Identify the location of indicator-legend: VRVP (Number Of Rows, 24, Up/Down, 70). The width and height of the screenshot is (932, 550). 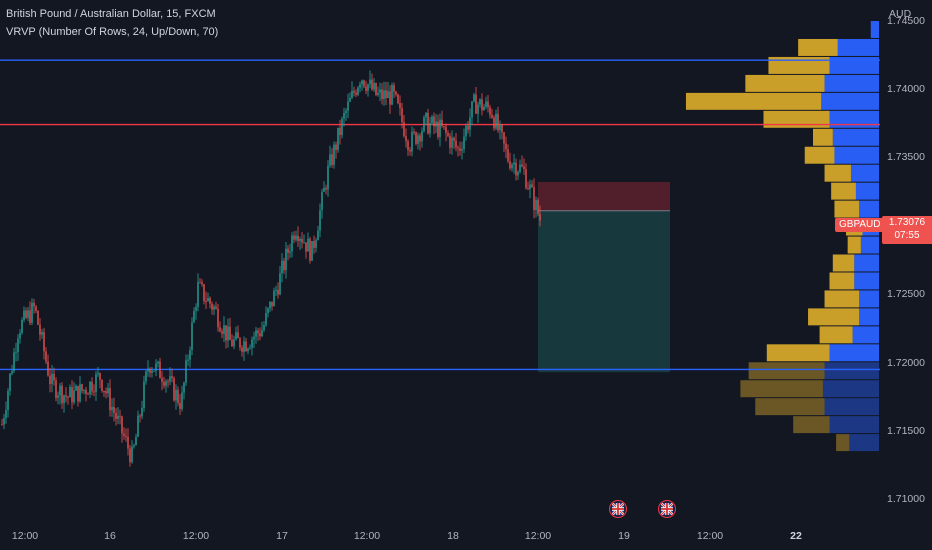
(112, 32).